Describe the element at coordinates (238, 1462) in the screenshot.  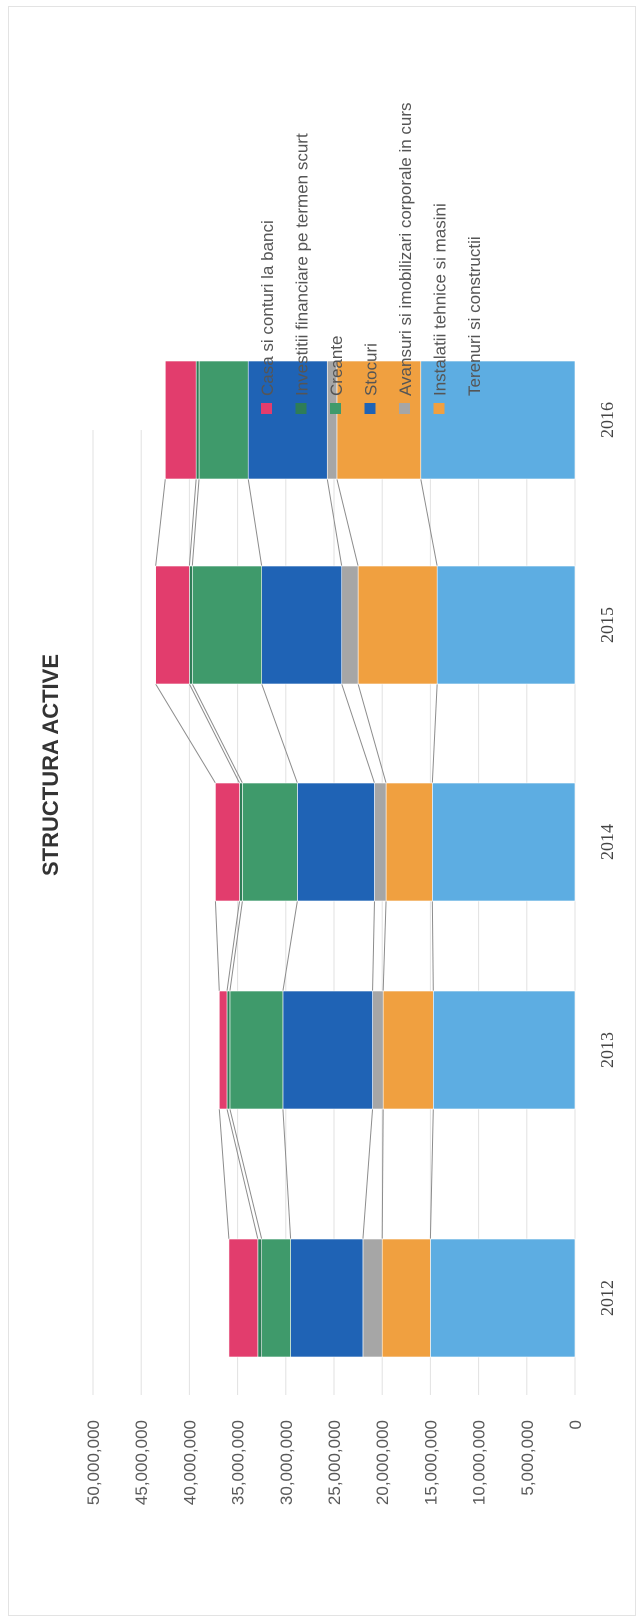
I see `value-tick-label: 35,000,000` at that location.